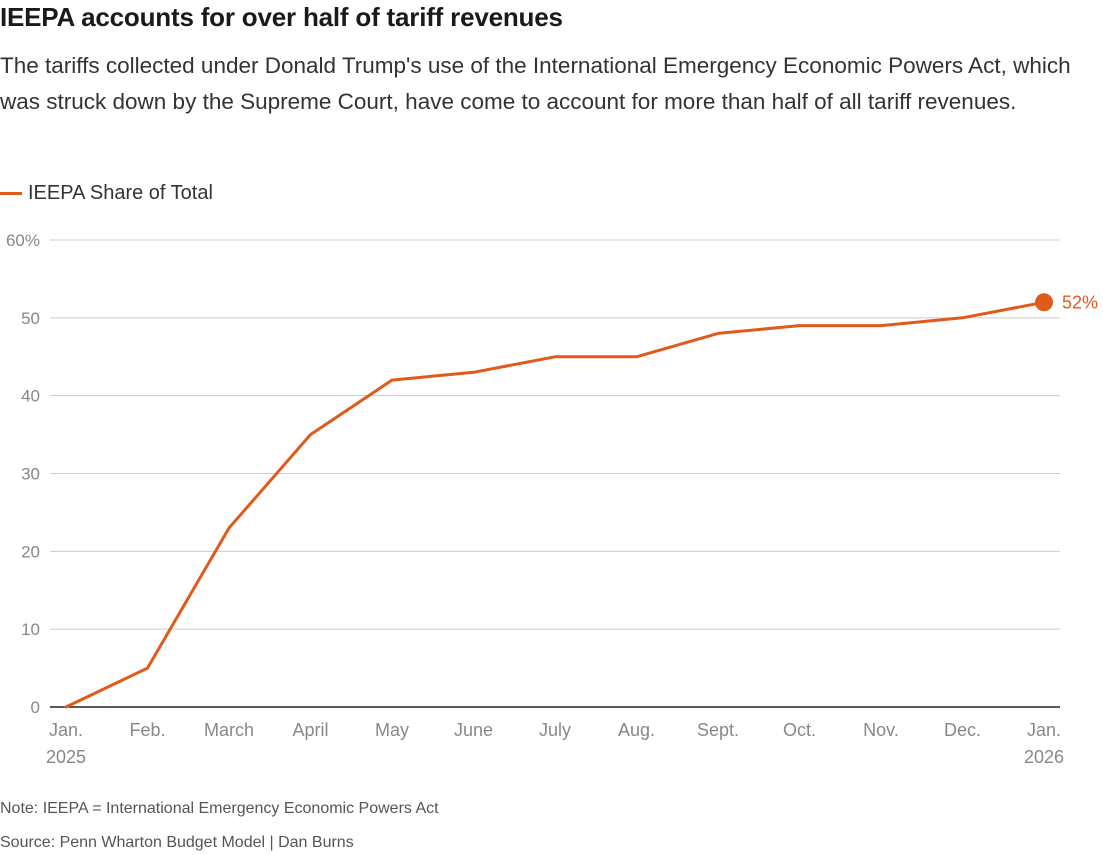 This screenshot has height=855, width=1103. What do you see at coordinates (1044, 302) in the screenshot?
I see `end-point-marker` at bounding box center [1044, 302].